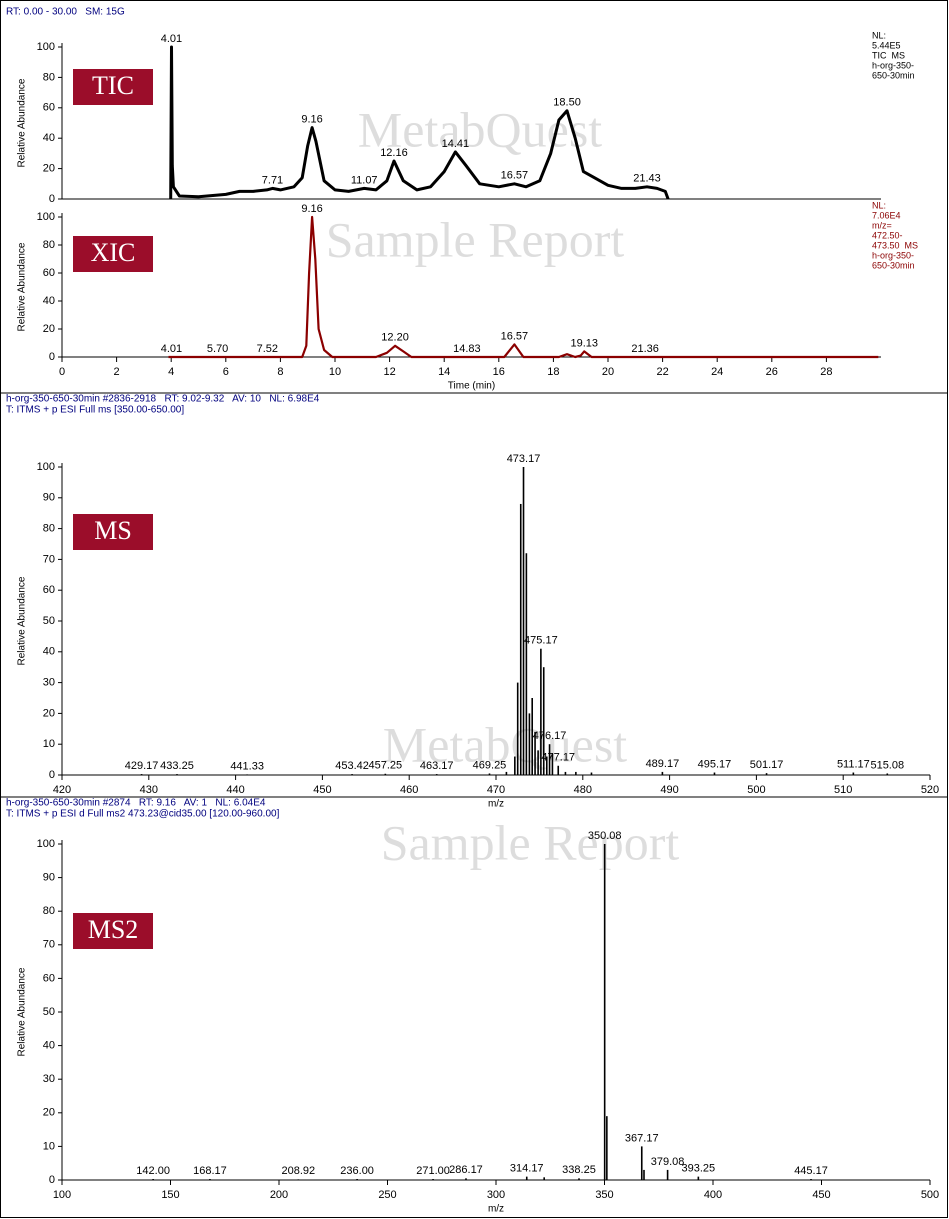  What do you see at coordinates (49, 1012) in the screenshot?
I see `y-tick-label: 50` at bounding box center [49, 1012].